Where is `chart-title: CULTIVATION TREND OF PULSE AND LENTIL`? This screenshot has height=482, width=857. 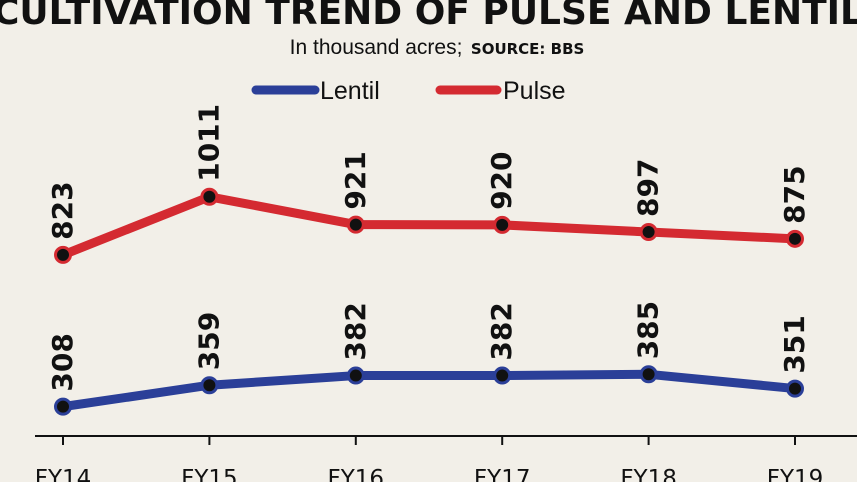
chart-title: CULTIVATION TREND OF PULSE AND LENTIL is located at coordinates (428, 16).